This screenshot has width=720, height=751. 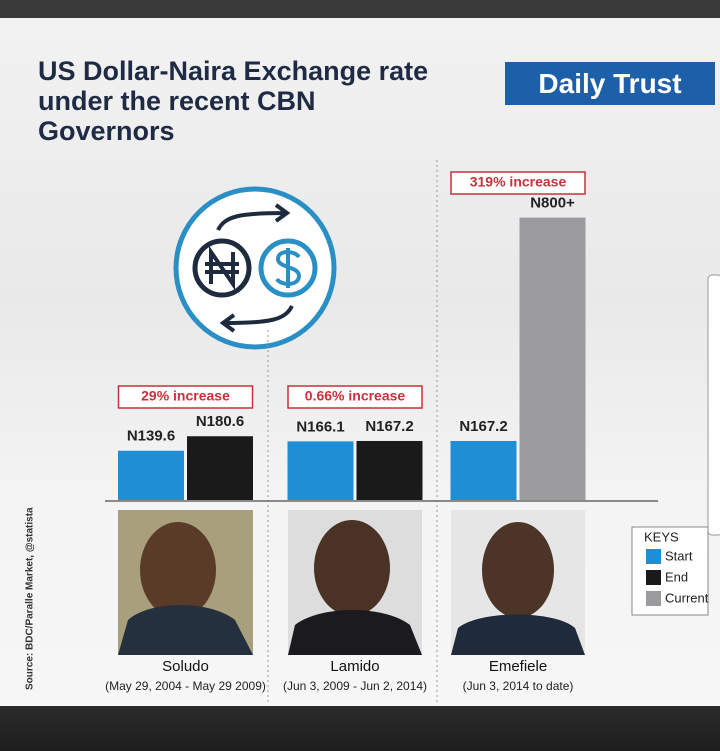 What do you see at coordinates (185, 666) in the screenshot?
I see `category-label: Soludo` at bounding box center [185, 666].